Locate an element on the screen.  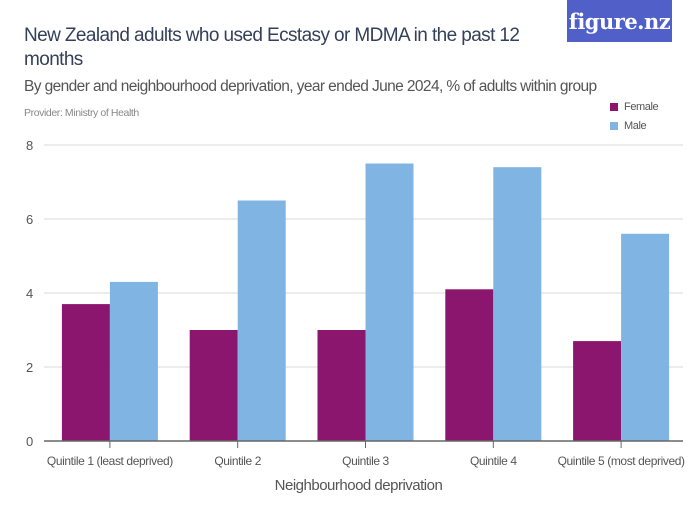
logo-text: figure.nz is located at coordinates (619, 21).